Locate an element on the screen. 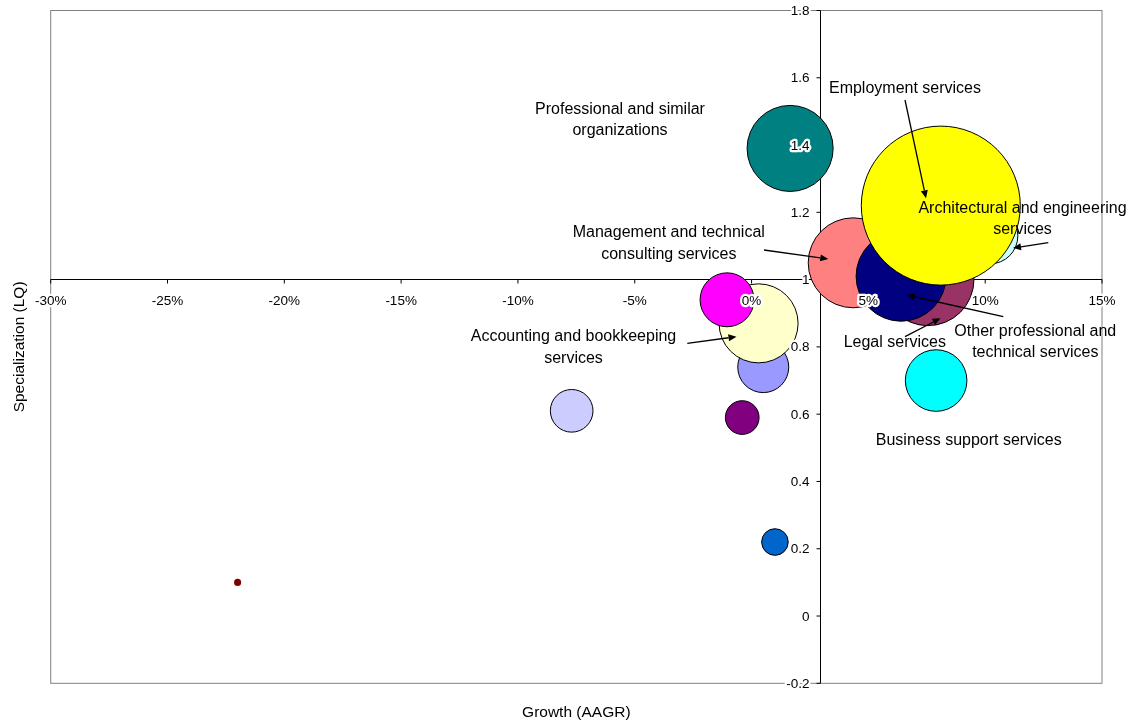 Image resolution: width=1135 pixels, height=724 pixels. y-tick-label: 0.8 is located at coordinates (800, 347).